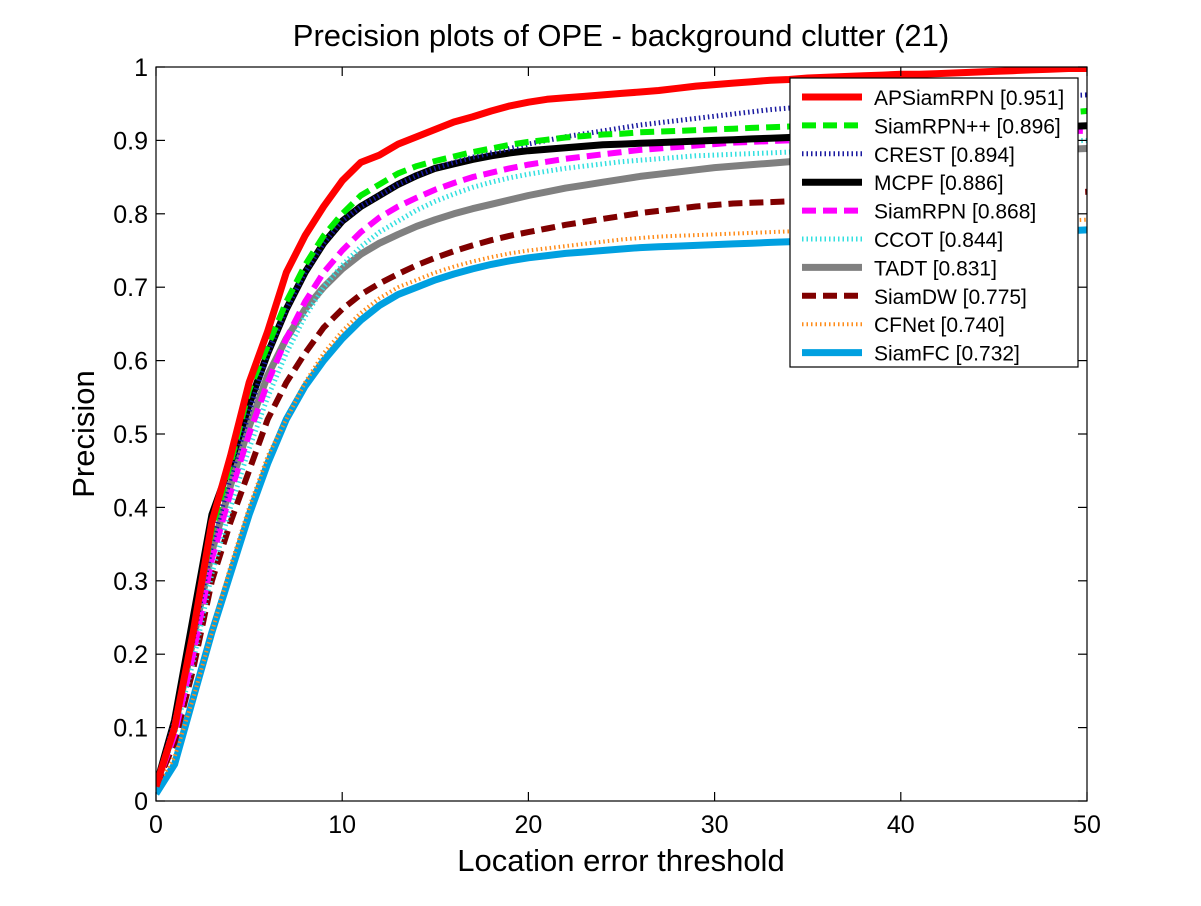 The image size is (1201, 906). What do you see at coordinates (969, 98) in the screenshot?
I see `legend-label-0: APSiamRPN [0.951]` at bounding box center [969, 98].